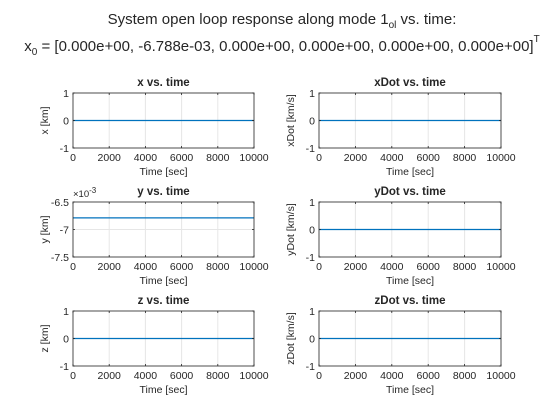 The image size is (560, 420). What do you see at coordinates (45, 120) in the screenshot?
I see `y-axis-label: x [km]` at bounding box center [45, 120].